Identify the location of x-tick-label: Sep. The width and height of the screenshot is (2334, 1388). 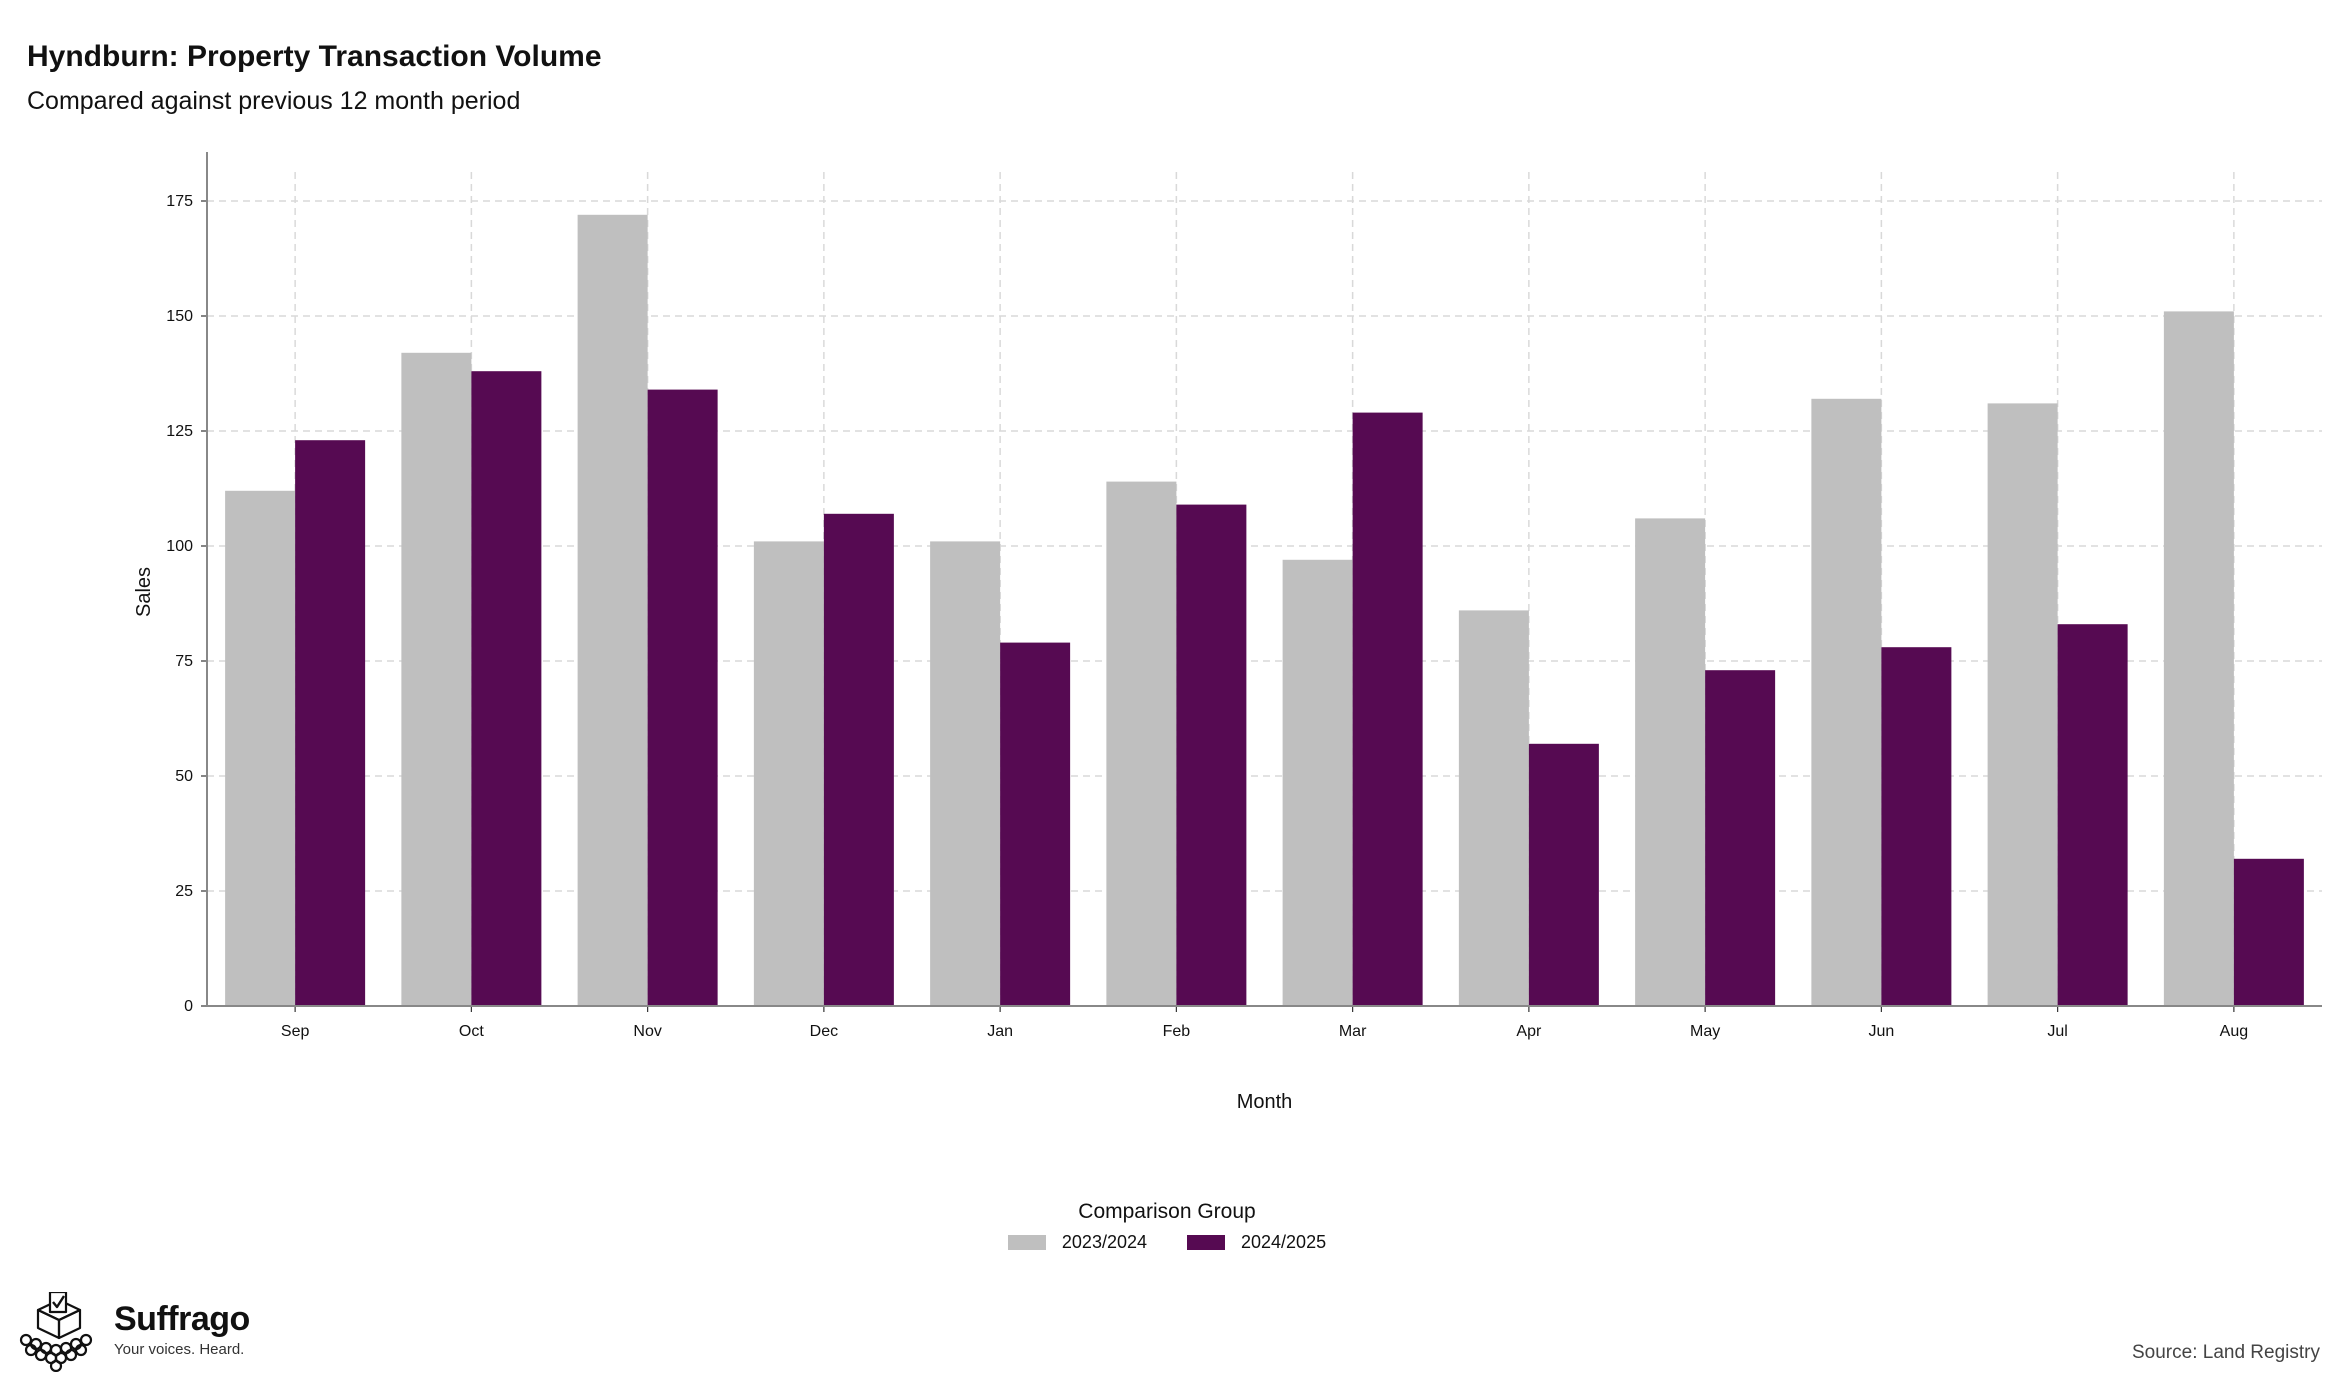
(295, 1031).